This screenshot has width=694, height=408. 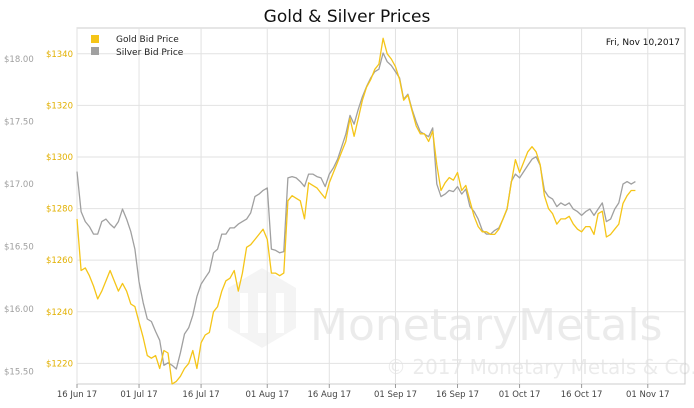 What do you see at coordinates (347, 17) in the screenshot?
I see `chart-title: Gold & Silver Prices` at bounding box center [347, 17].